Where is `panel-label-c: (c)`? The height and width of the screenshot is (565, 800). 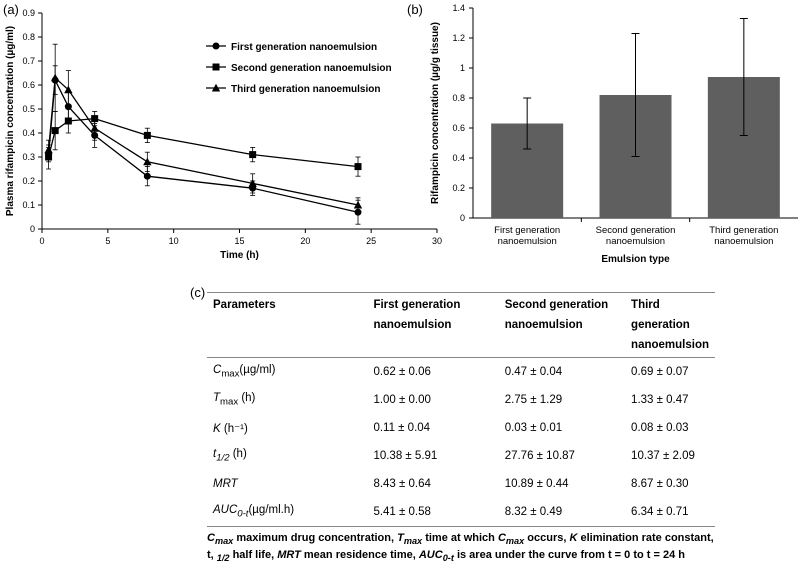
panel-label-c: (c) is located at coordinates (198, 292).